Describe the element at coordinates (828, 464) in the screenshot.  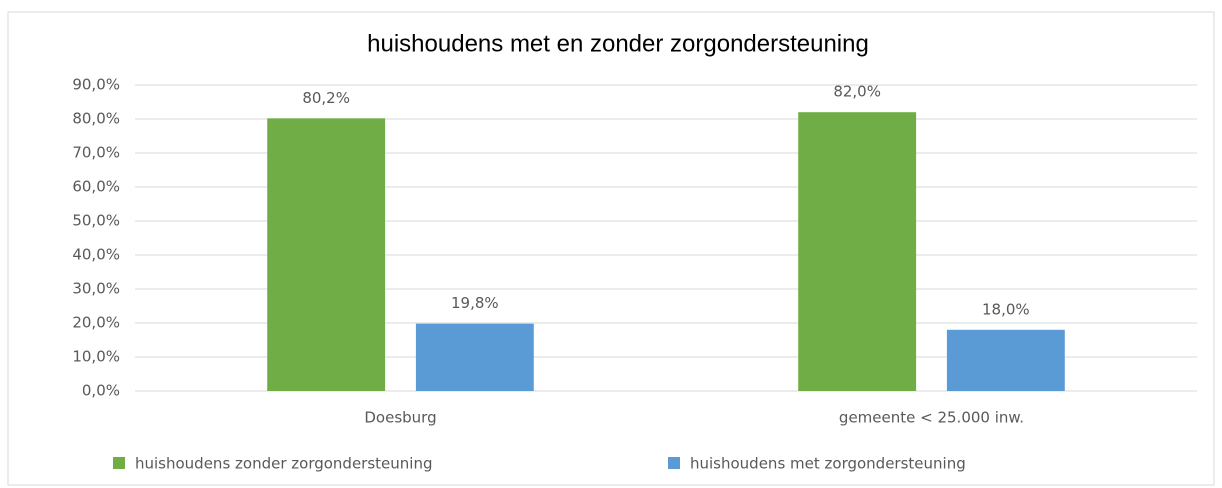
I see `legend-label: huishoudens met zorgondersteuning` at that location.